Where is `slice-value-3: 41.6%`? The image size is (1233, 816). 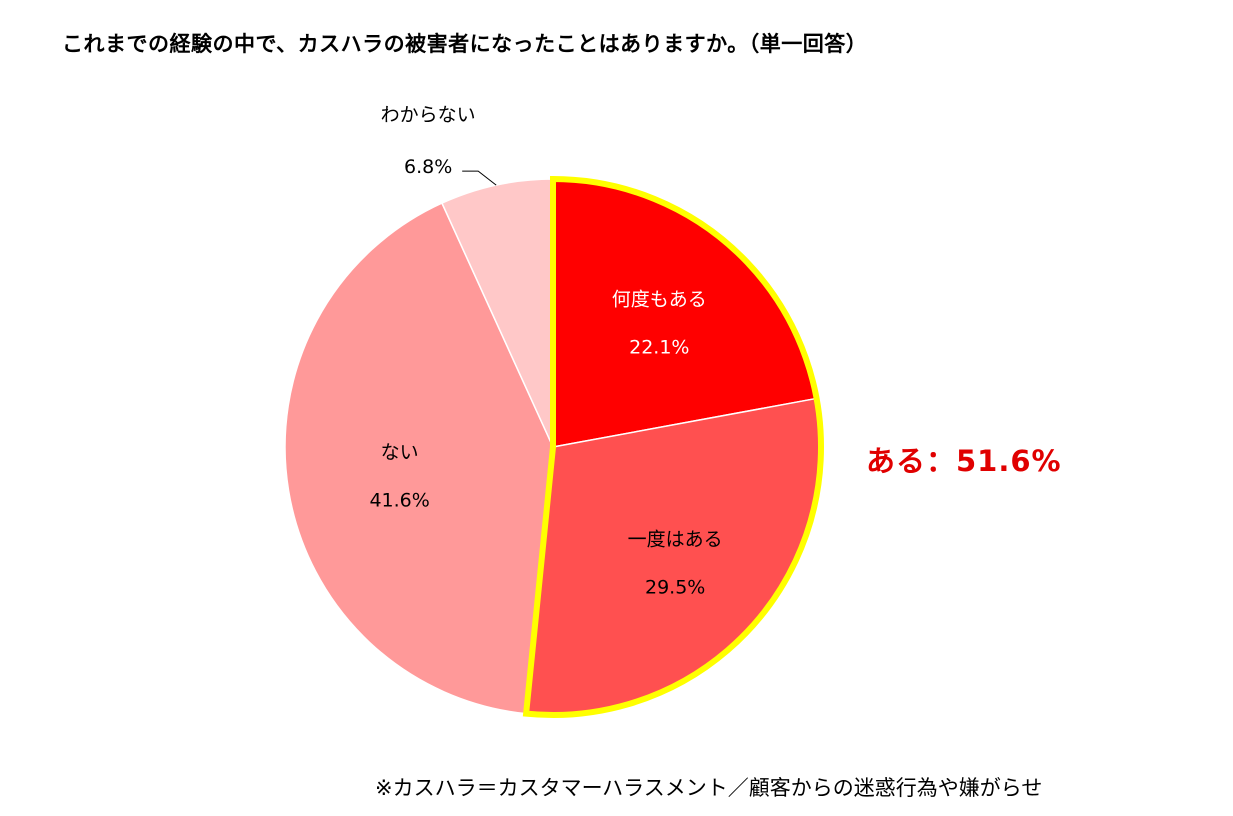
slice-value-3: 41.6% is located at coordinates (399, 500).